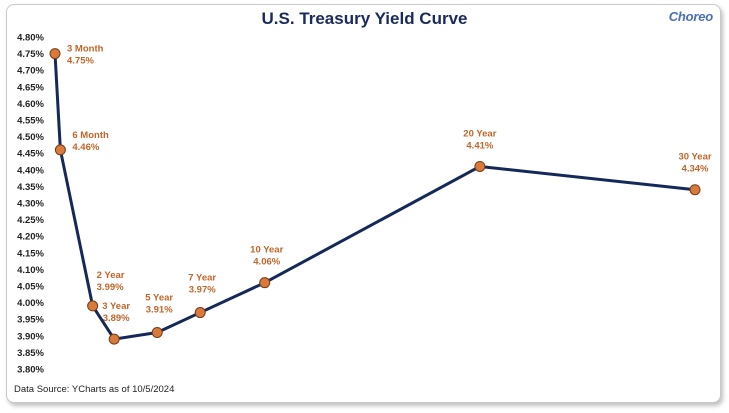 The width and height of the screenshot is (729, 413). I want to click on data-point-value: 3.97%, so click(202, 290).